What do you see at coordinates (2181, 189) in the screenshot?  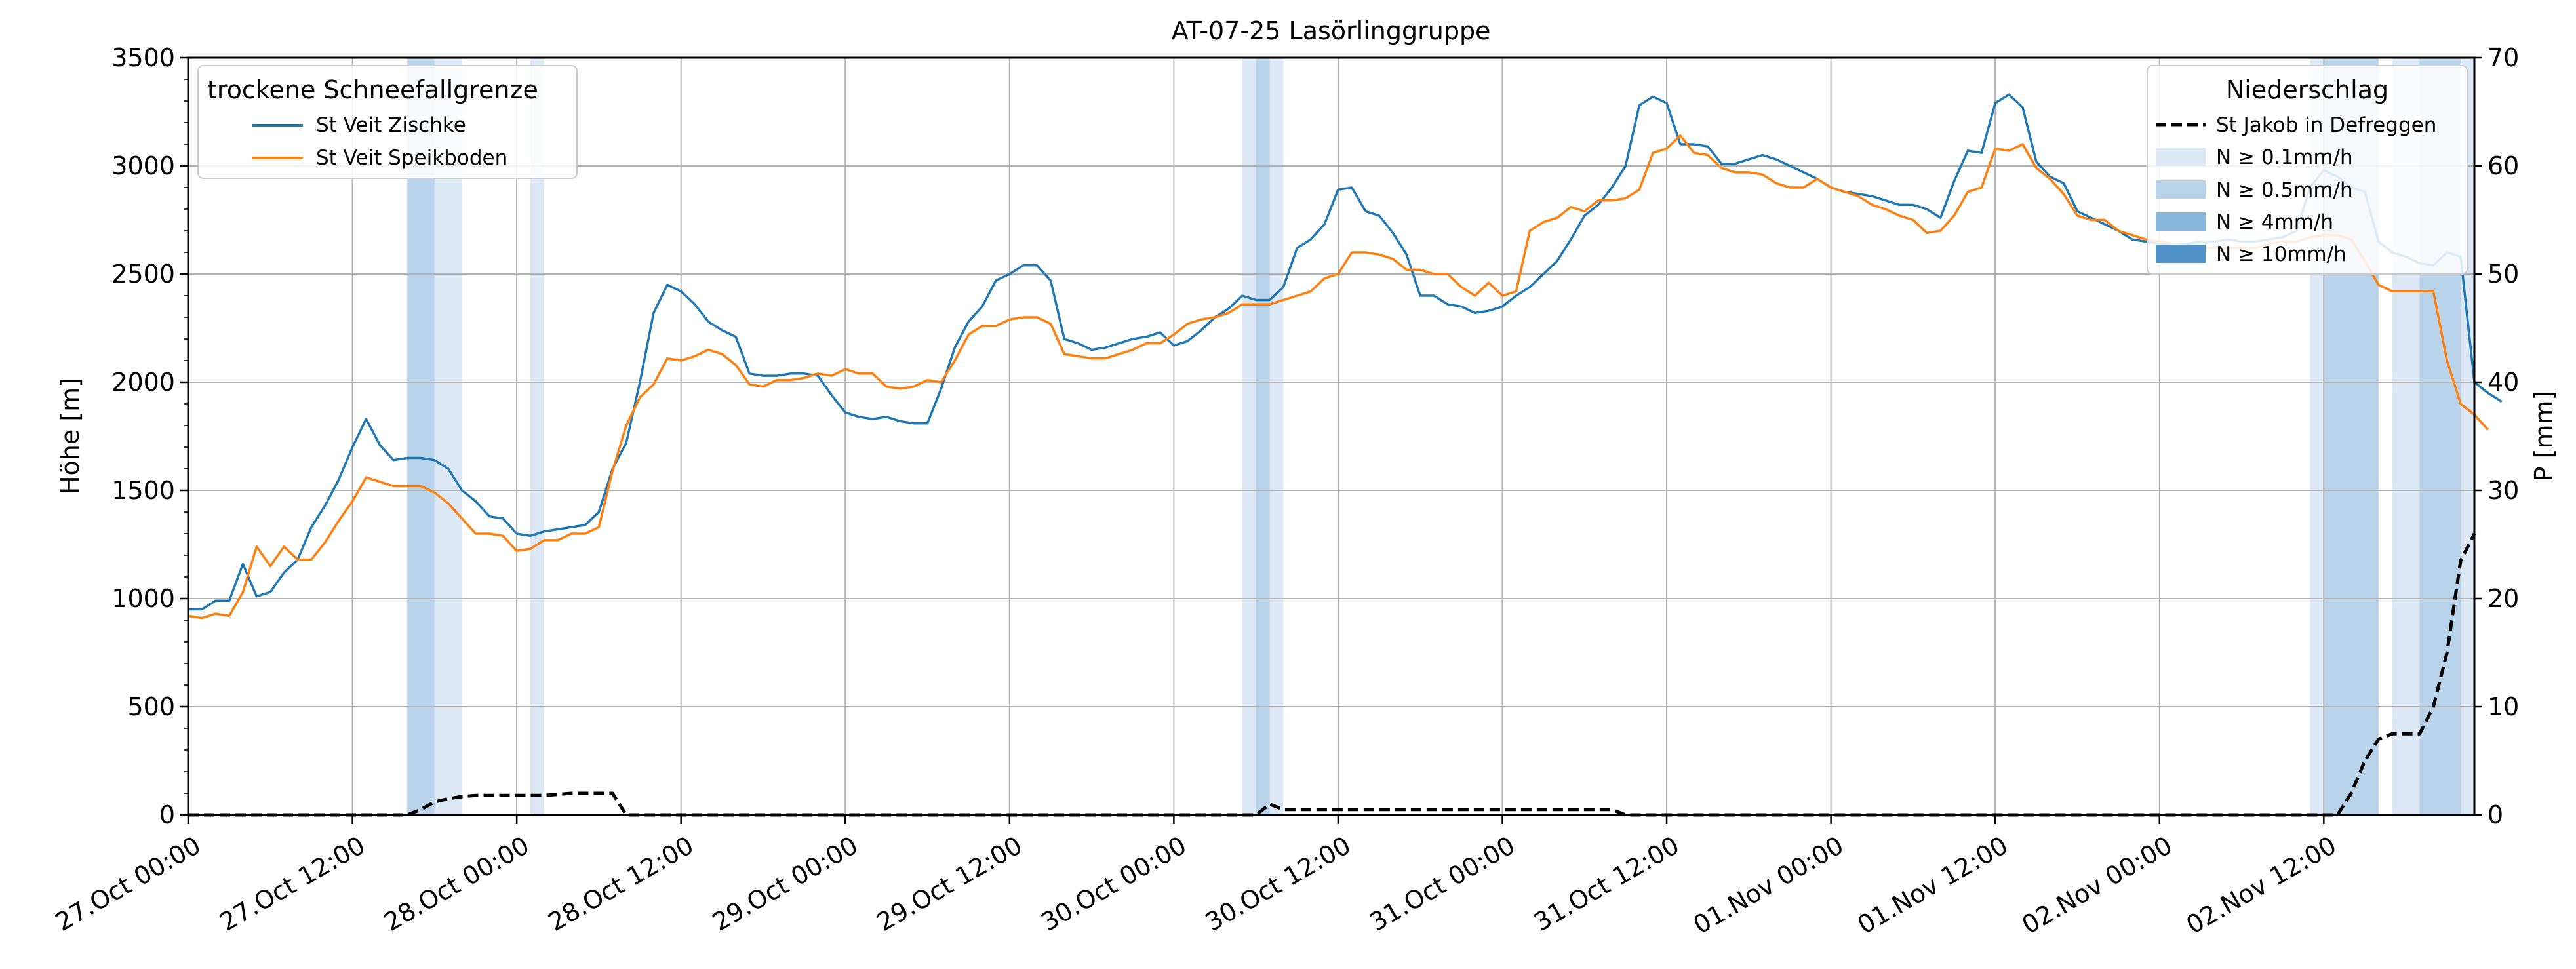 I see `legend-swatch-n05` at bounding box center [2181, 189].